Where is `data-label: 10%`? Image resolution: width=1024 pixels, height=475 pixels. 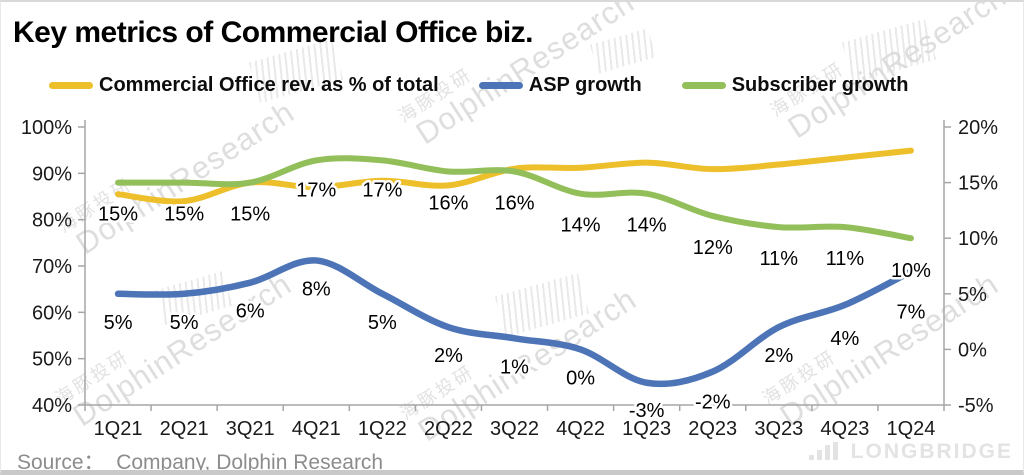 data-label: 10% is located at coordinates (911, 271).